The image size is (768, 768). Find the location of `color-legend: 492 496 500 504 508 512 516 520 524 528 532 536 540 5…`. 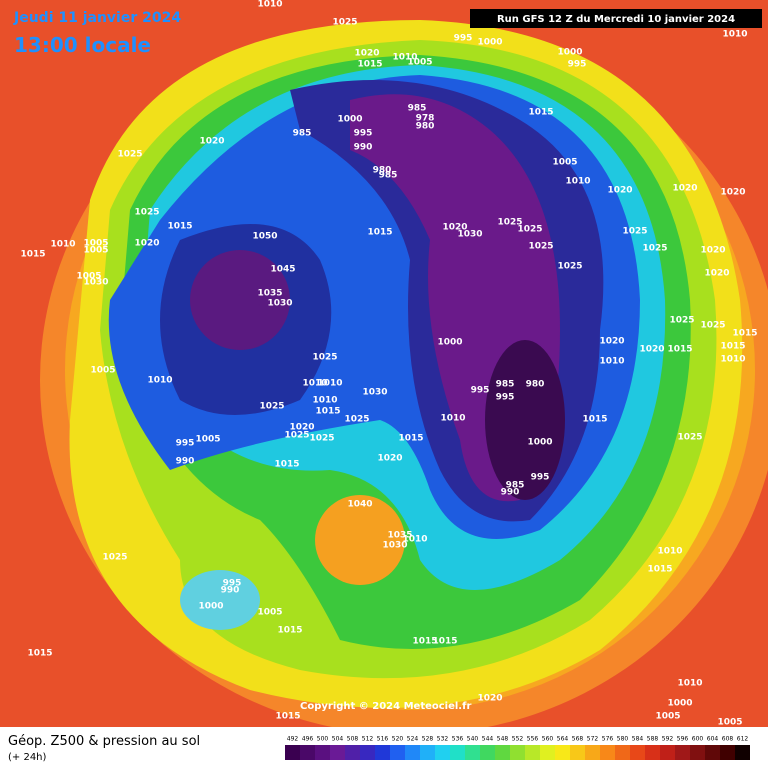

color-legend: 492 496 500 504 508 512 516 520 524 528 532 536 540 5… is located at coordinates (517, 748).